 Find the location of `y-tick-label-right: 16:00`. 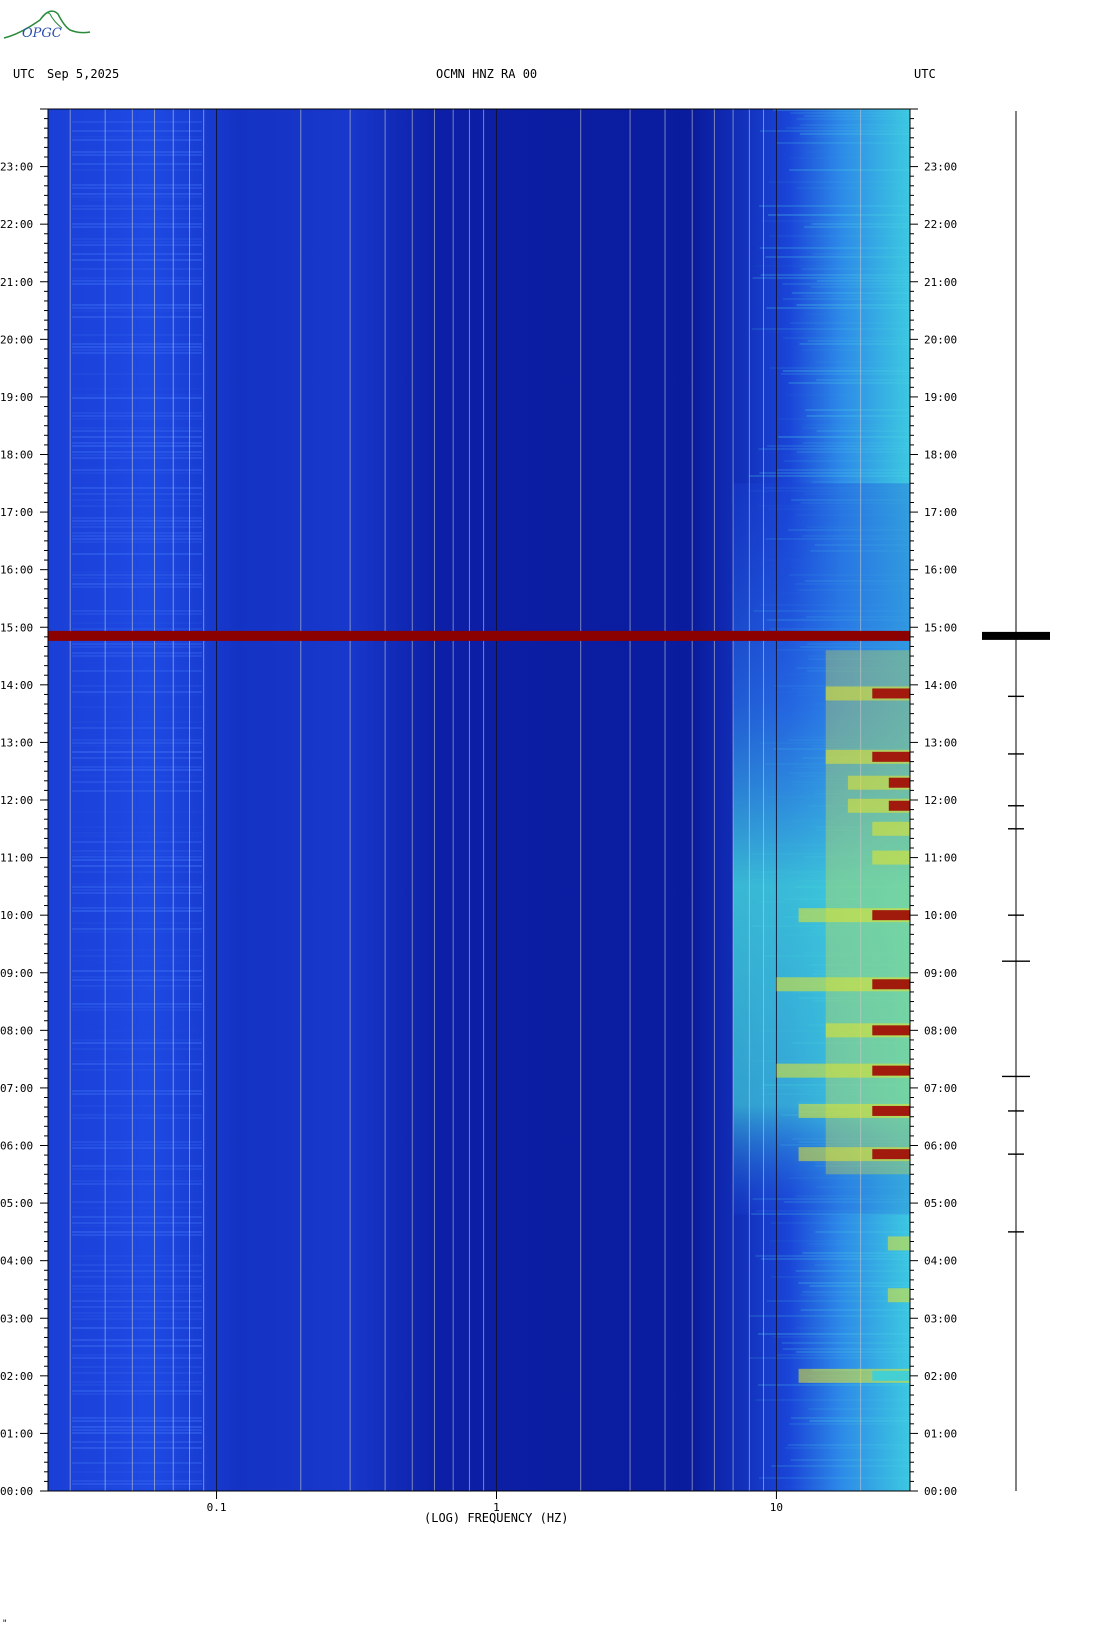

y-tick-label-right: 16:00 is located at coordinates (940, 570).